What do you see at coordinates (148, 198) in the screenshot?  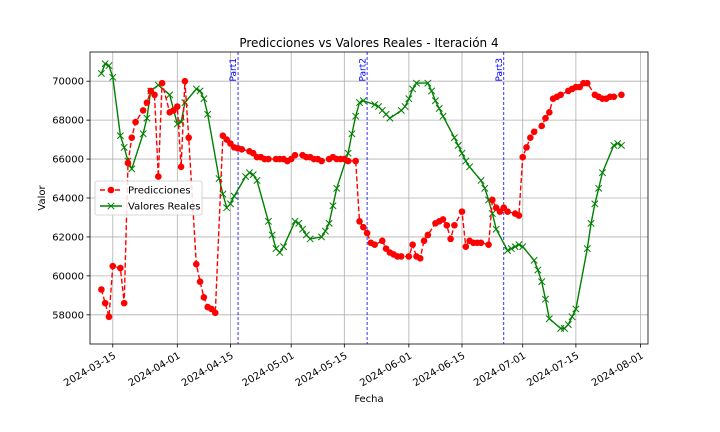 I see `legend: Predicciones Valores Reales` at bounding box center [148, 198].